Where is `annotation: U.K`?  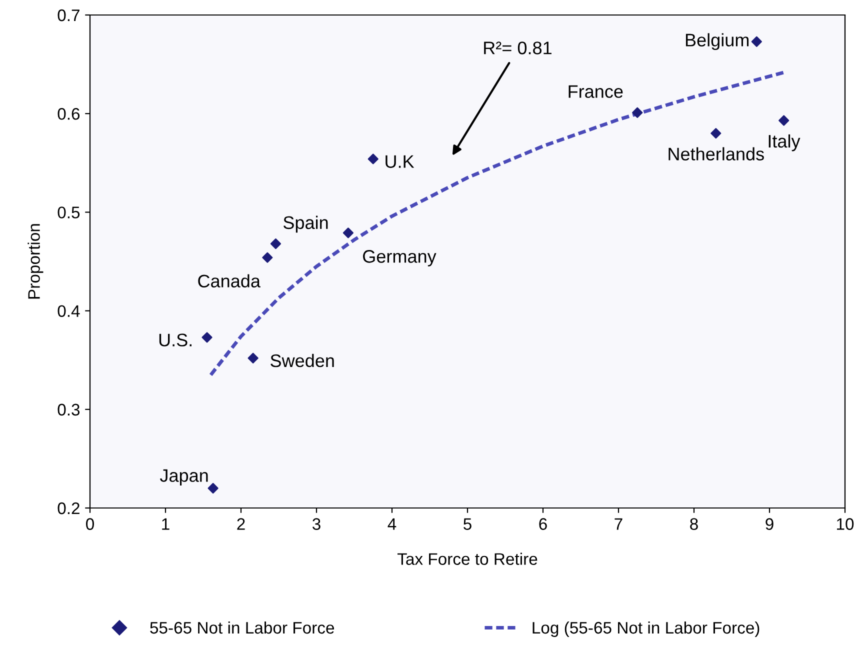 annotation: U.K is located at coordinates (400, 161).